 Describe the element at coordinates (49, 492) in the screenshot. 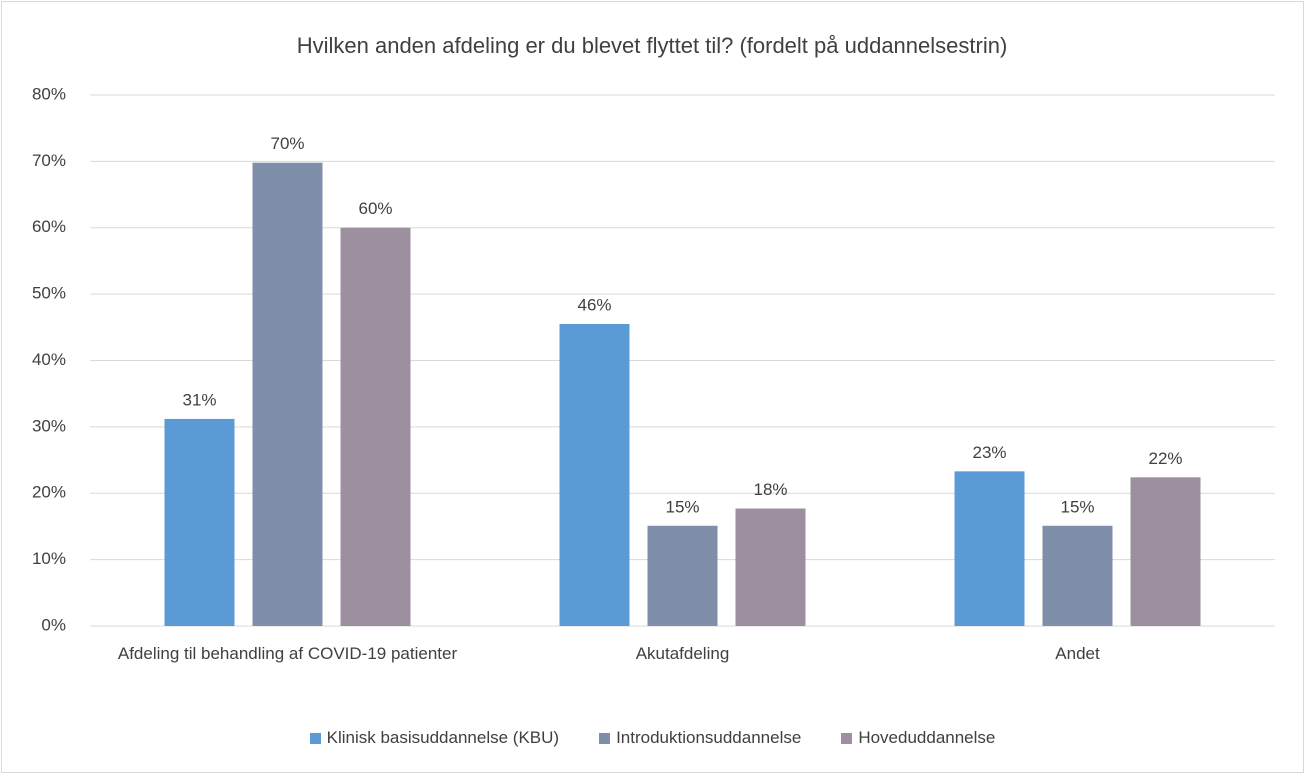

I see `y-tick-label: 20%` at that location.